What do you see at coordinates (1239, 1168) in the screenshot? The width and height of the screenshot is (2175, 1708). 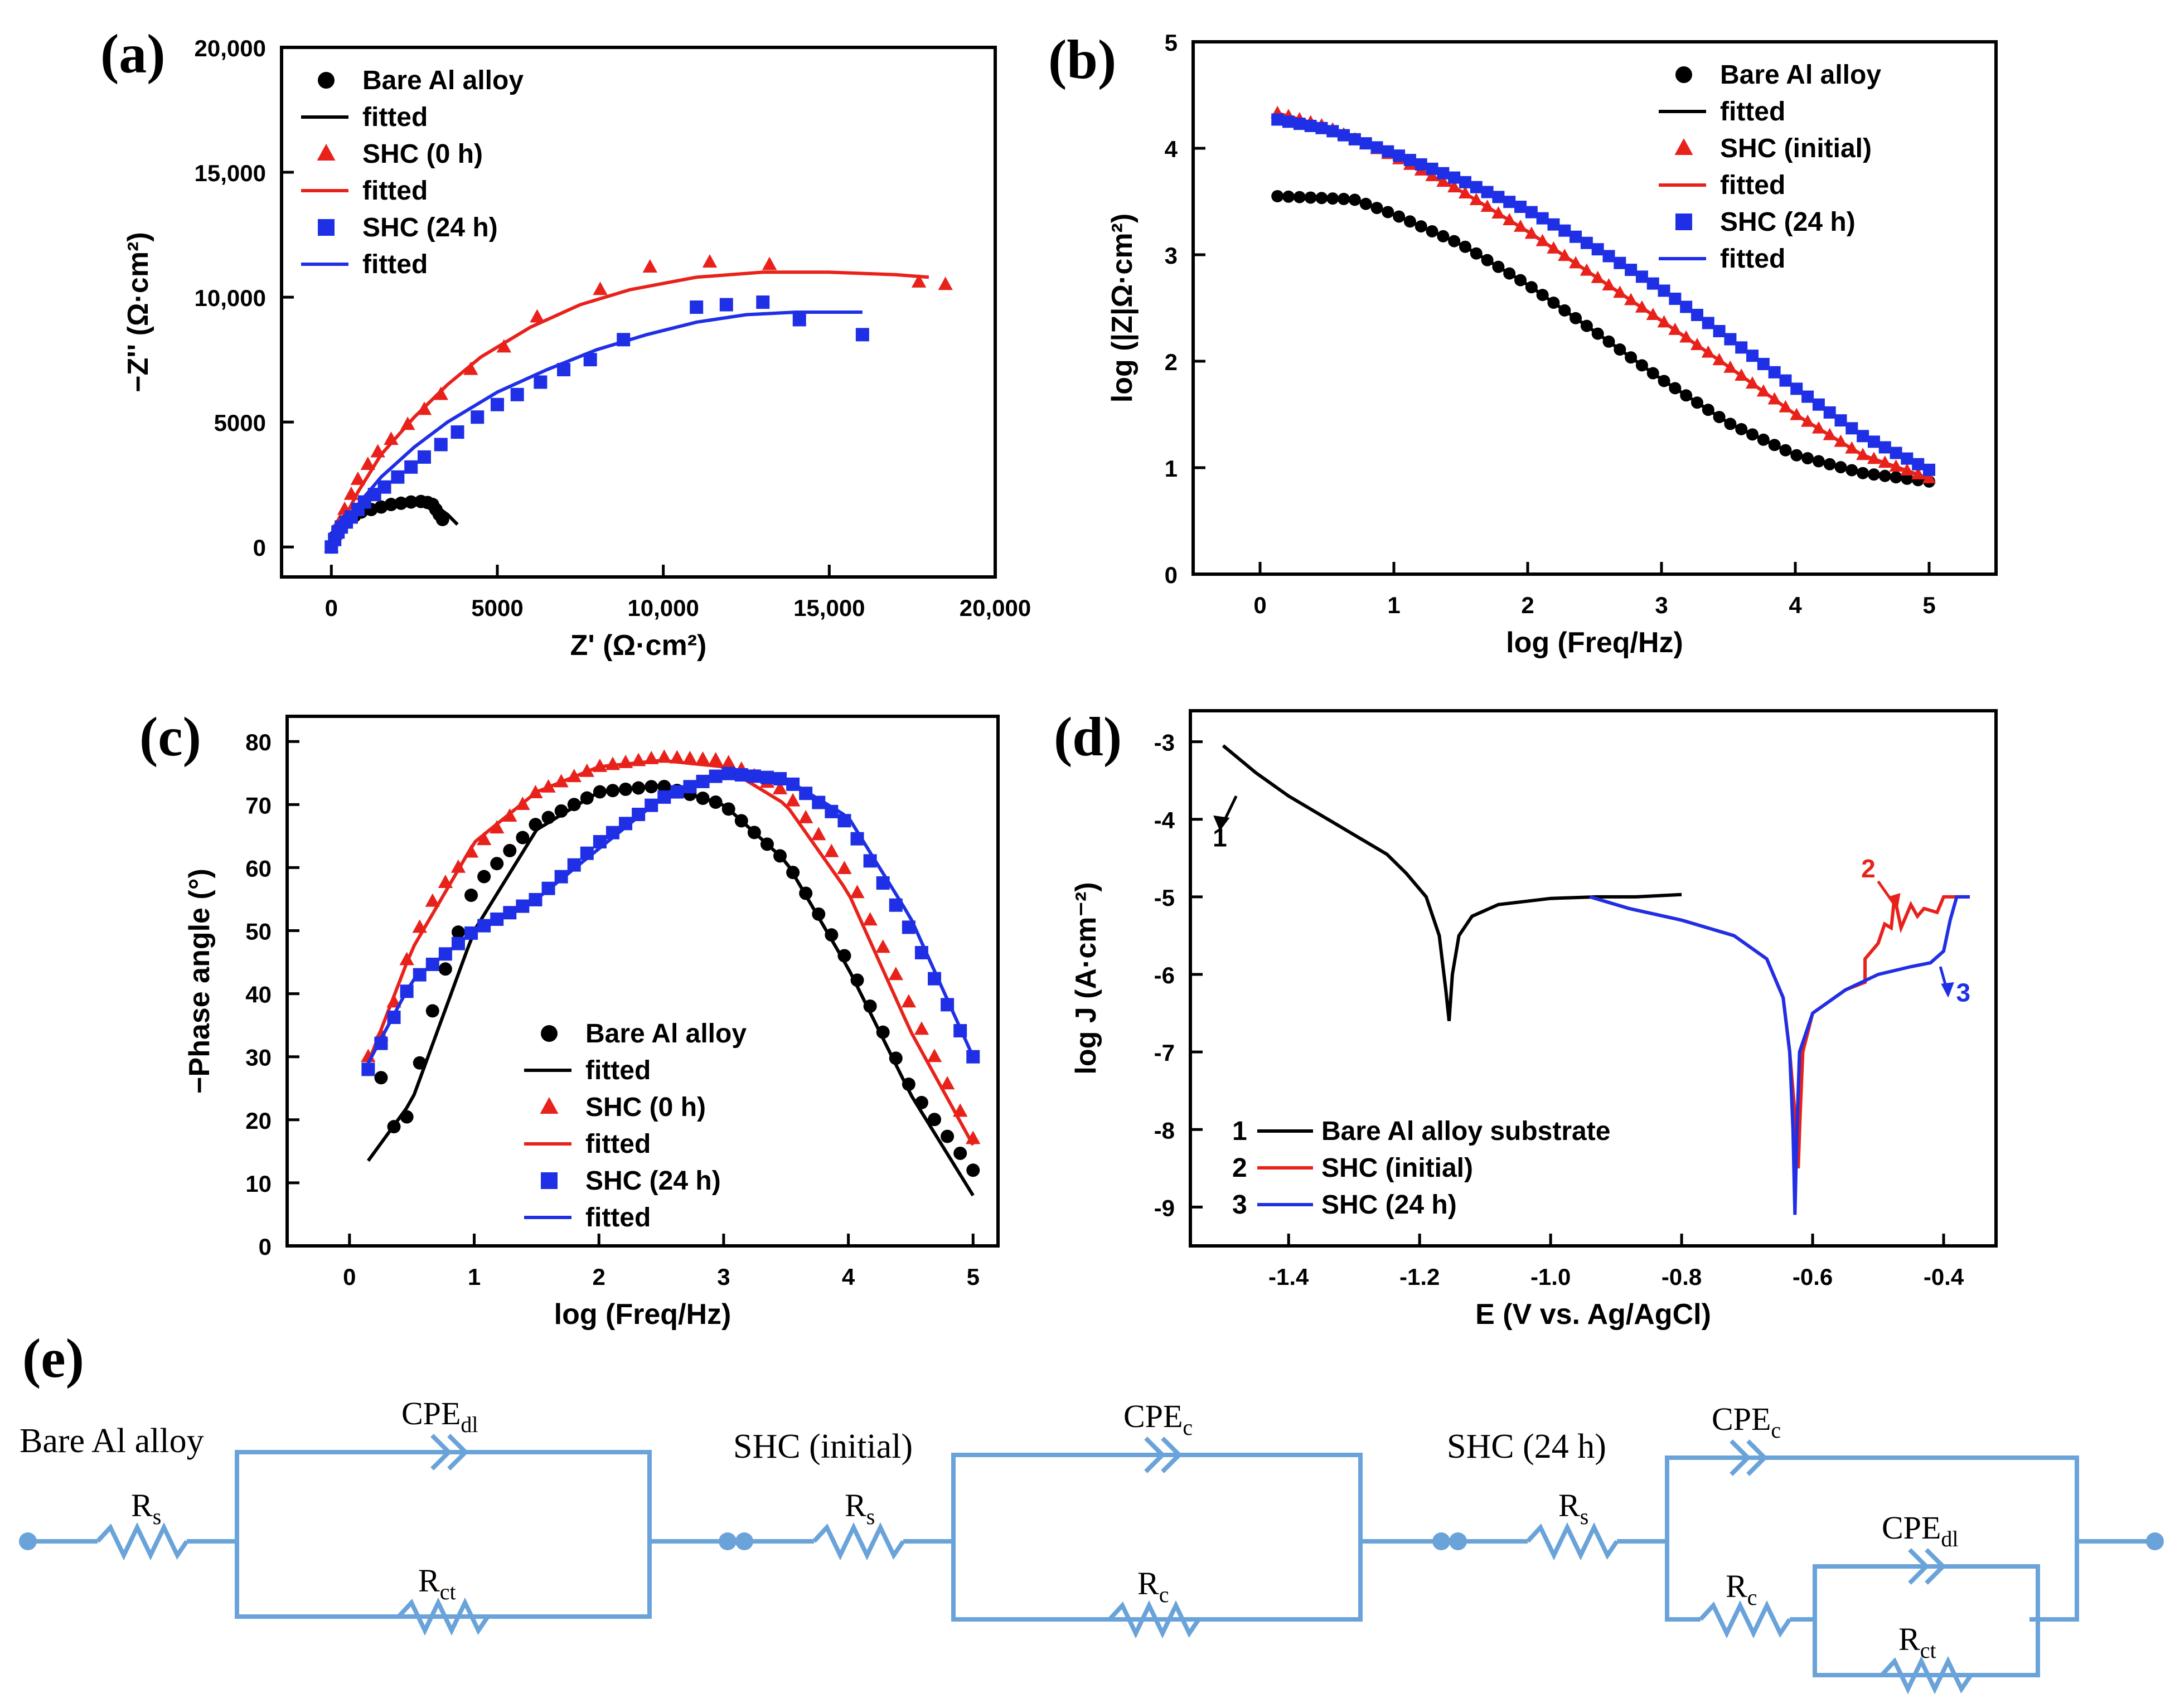 I see `legend-number: 2` at bounding box center [1239, 1168].